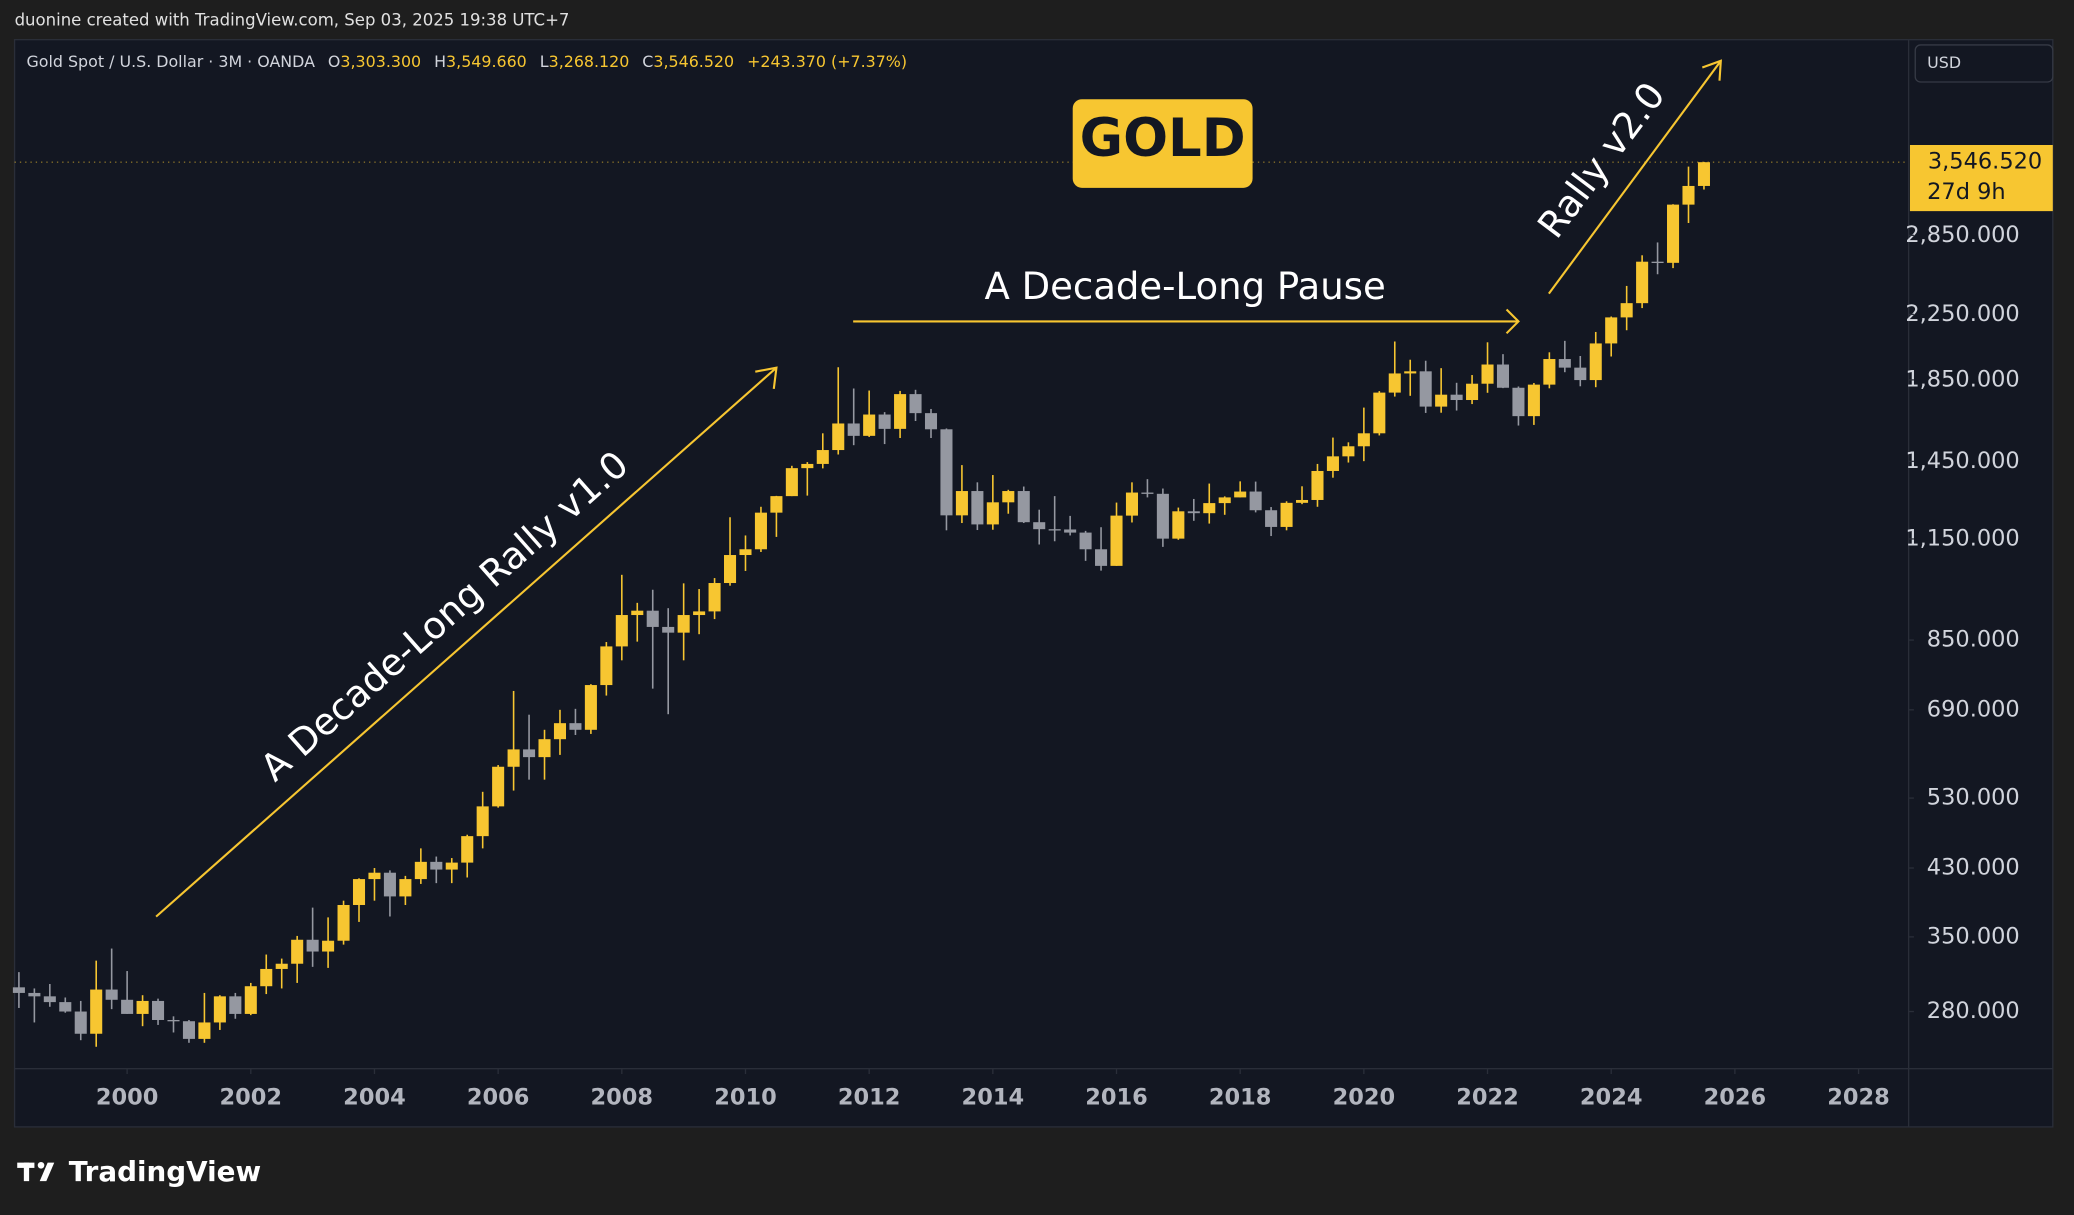 Image resolution: width=2074 pixels, height=1215 pixels. I want to click on y-tick-label: 2,850.000, so click(1962, 235).